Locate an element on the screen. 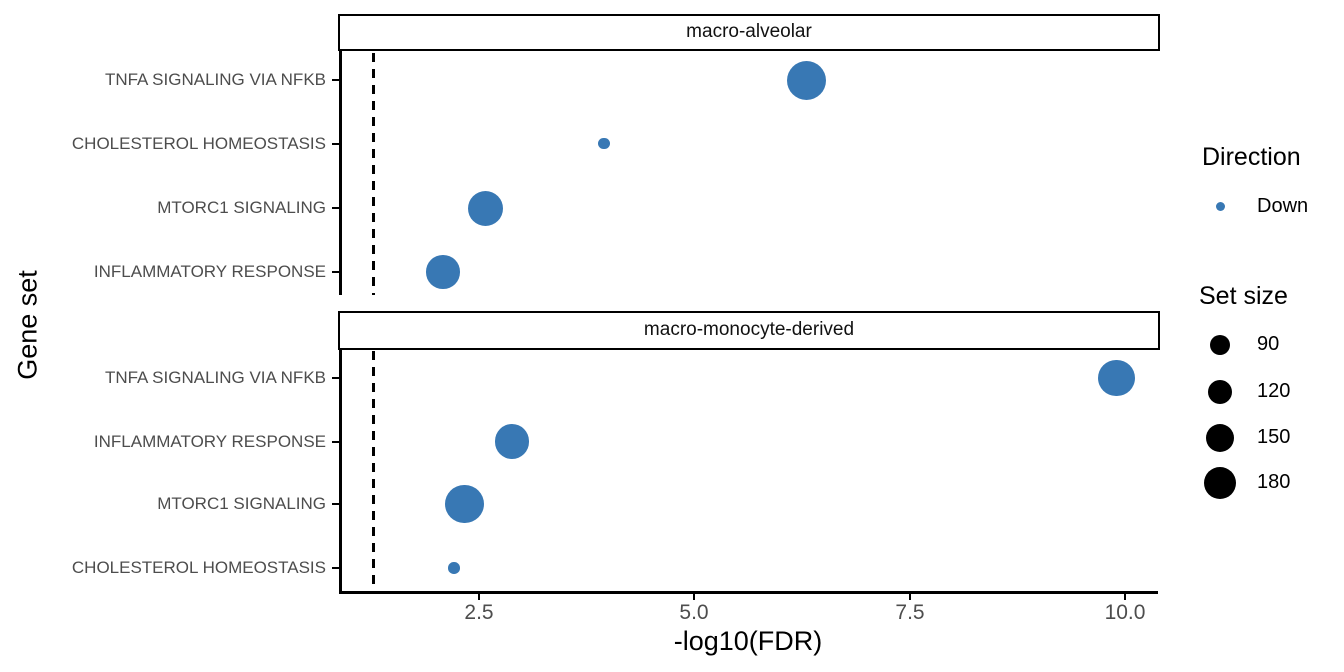 This screenshot has width=1344, height=672. y-label-mtorc1-monocyte: MTORC1 SIGNALING is located at coordinates (241, 503).